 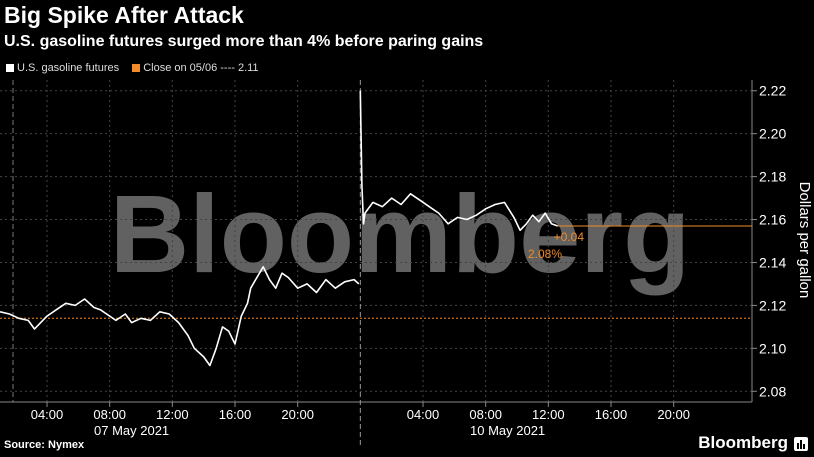 What do you see at coordinates (44, 445) in the screenshot?
I see `source-note: Source: Nymex` at bounding box center [44, 445].